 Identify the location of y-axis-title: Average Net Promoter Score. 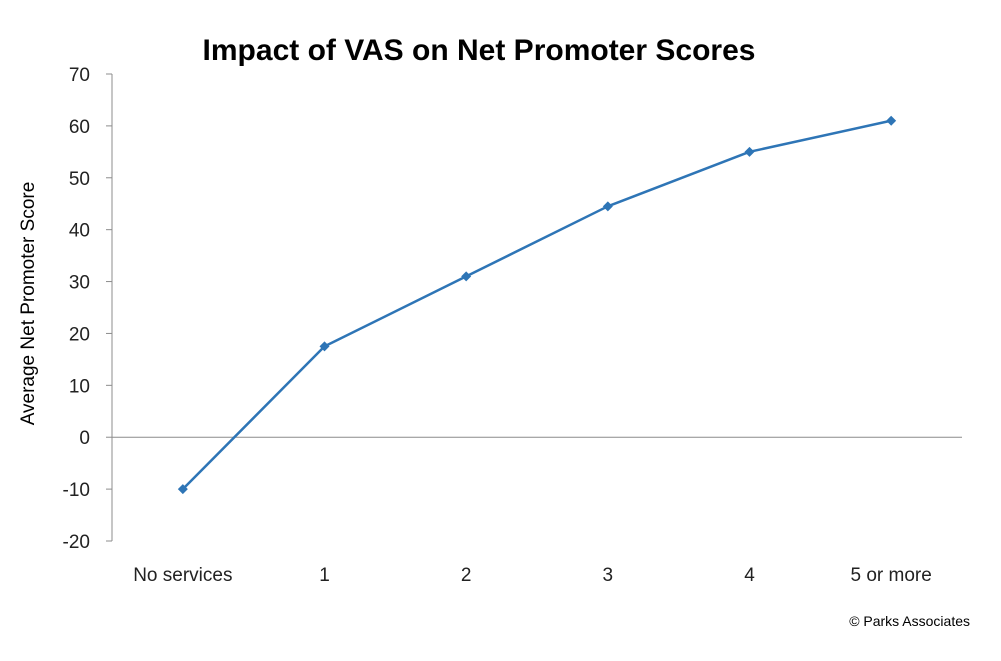
(28, 304).